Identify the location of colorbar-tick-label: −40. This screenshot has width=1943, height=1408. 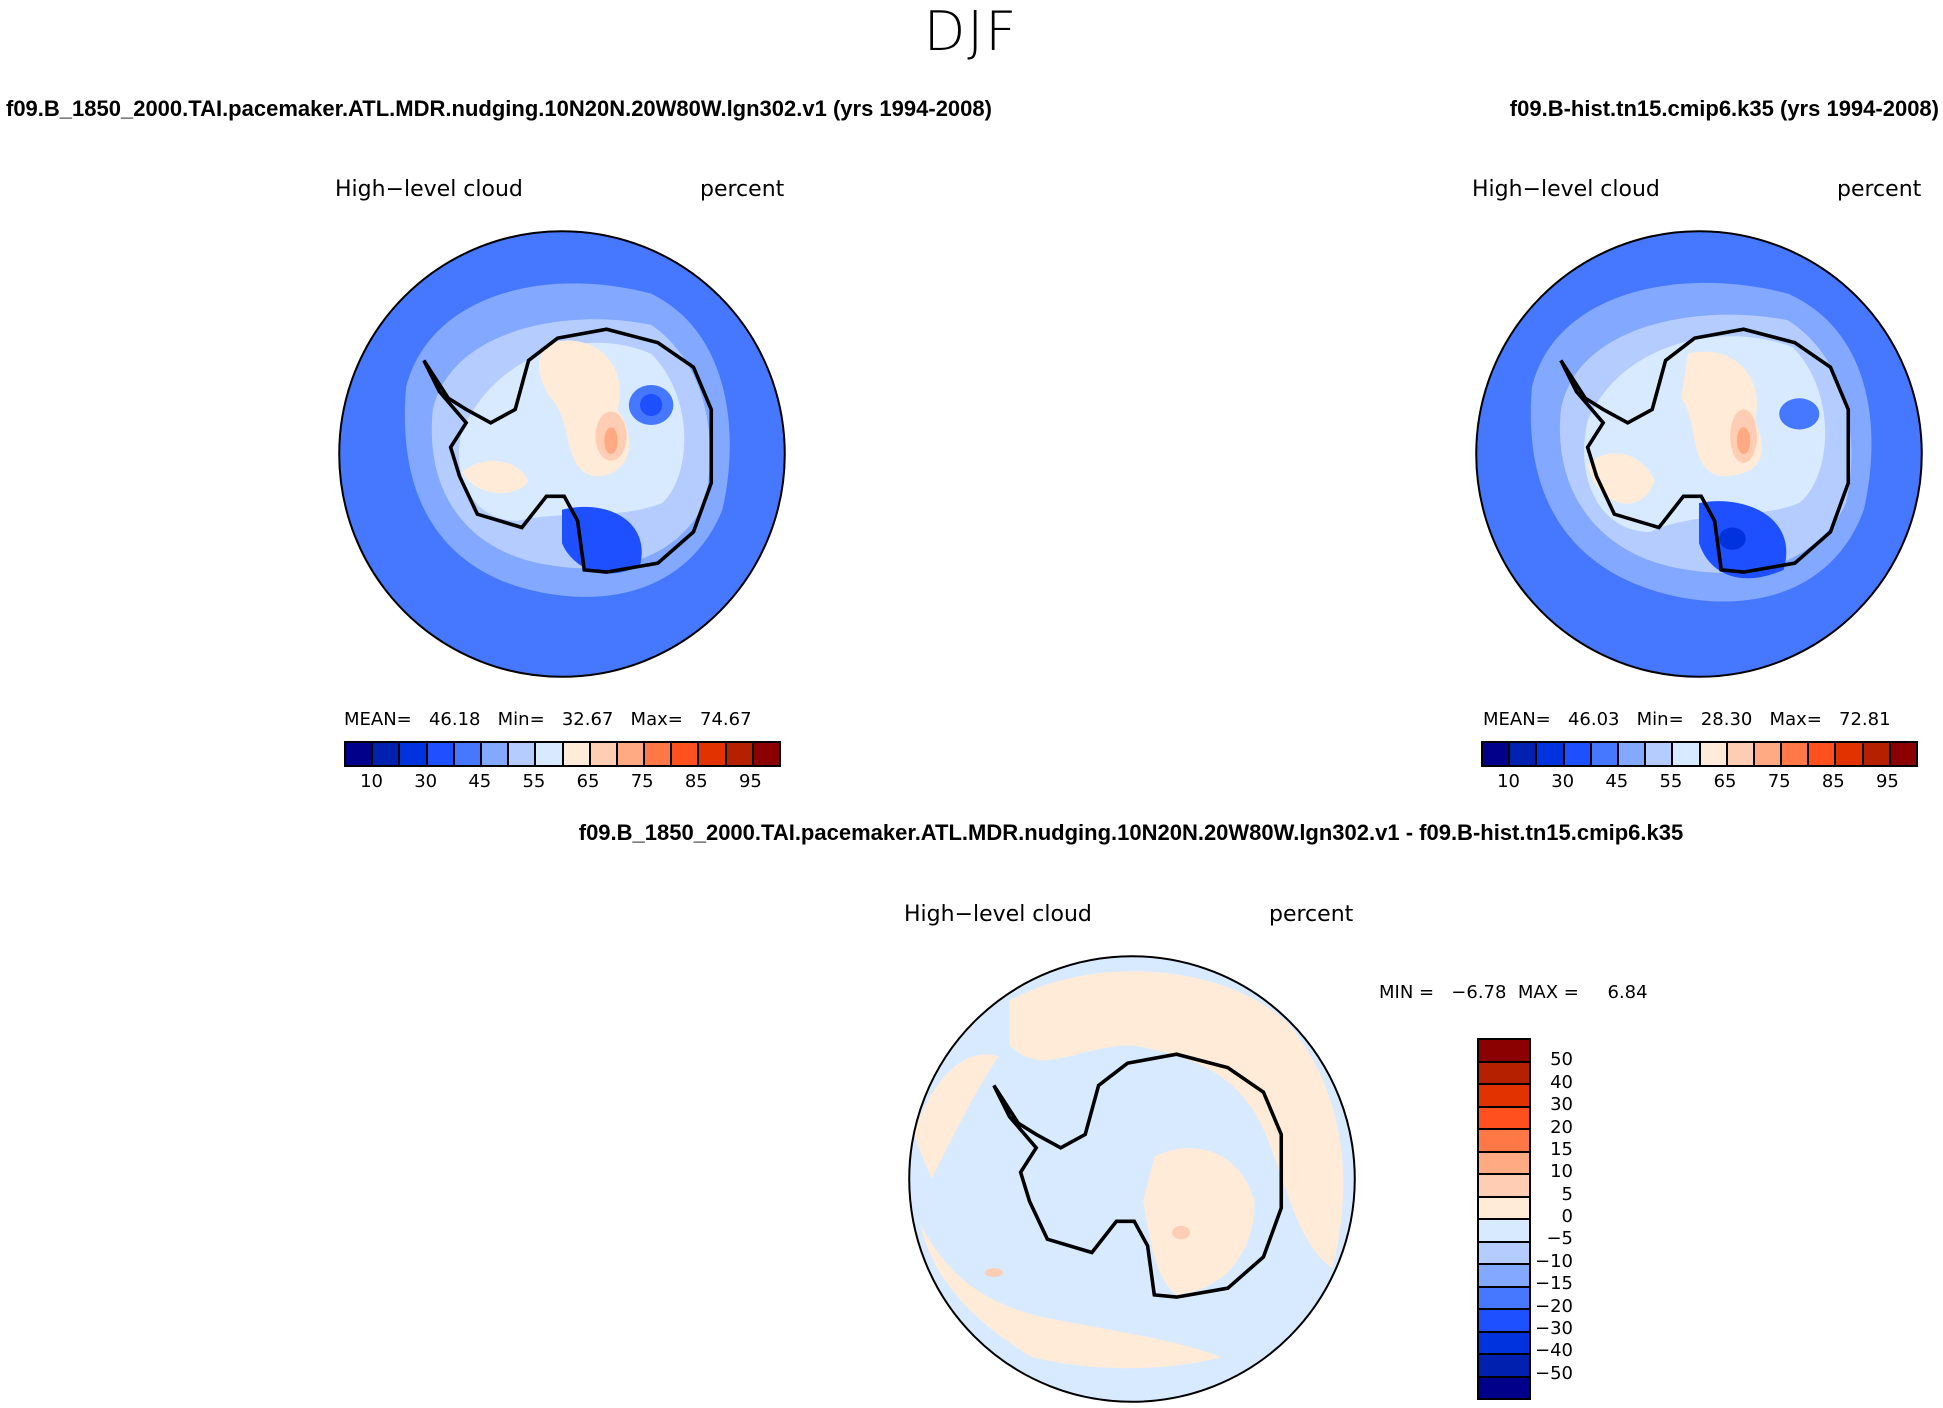
(1554, 1351).